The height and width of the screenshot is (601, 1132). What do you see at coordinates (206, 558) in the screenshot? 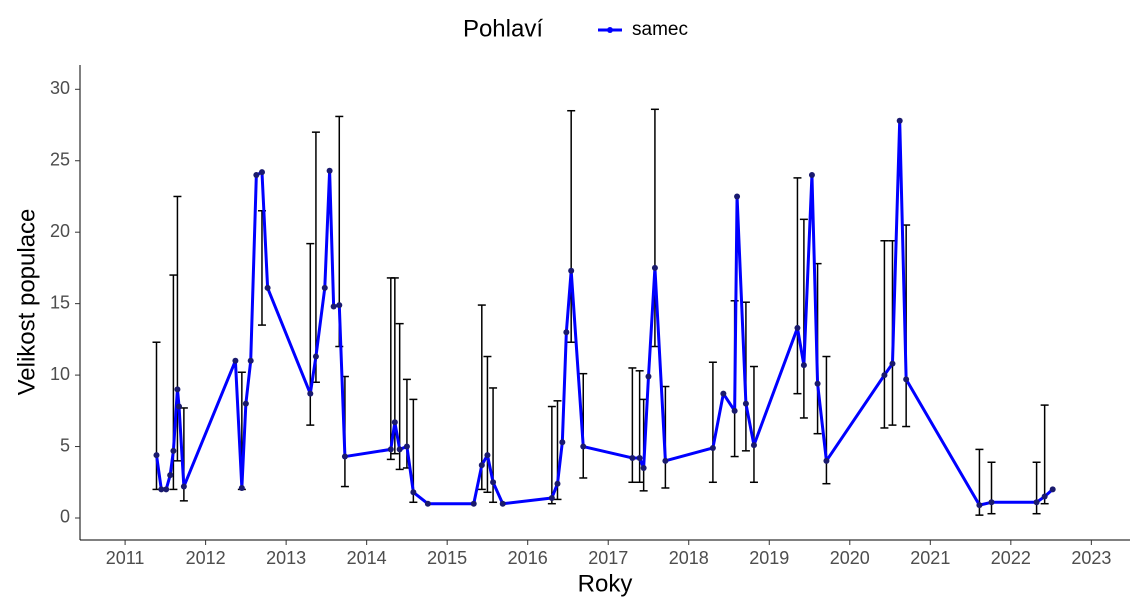
I see `x-tick-label: 2012` at bounding box center [206, 558].